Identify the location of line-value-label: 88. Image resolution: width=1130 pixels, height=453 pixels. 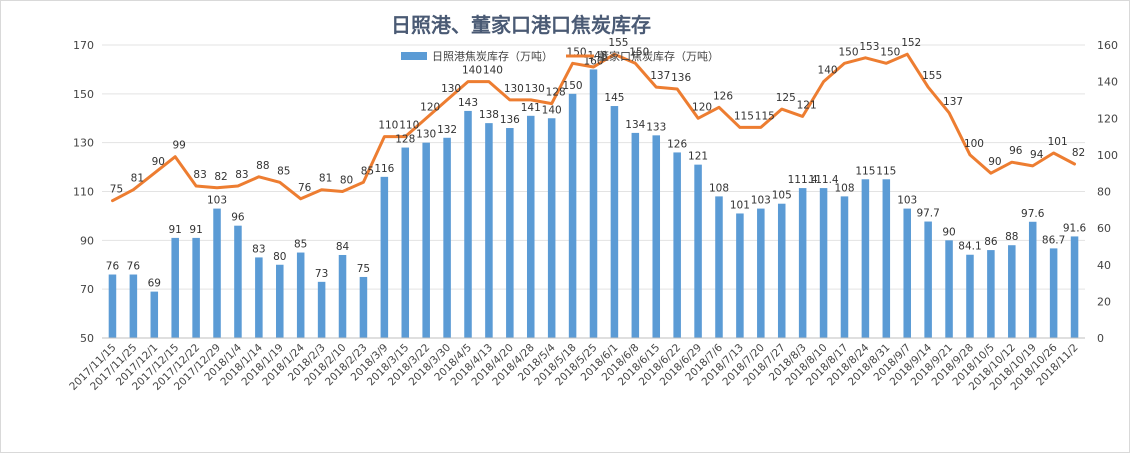
(262, 166).